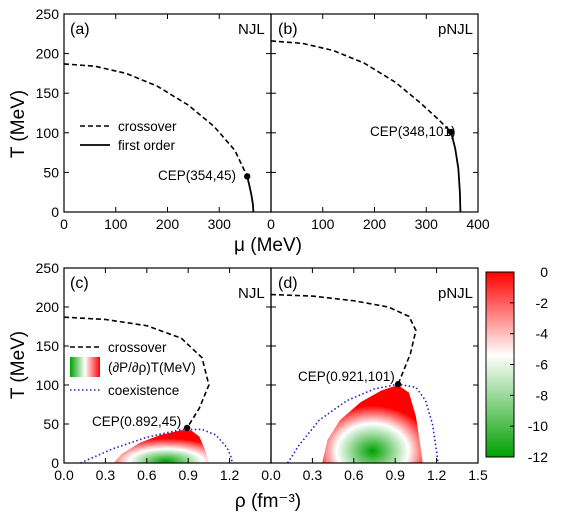 The height and width of the screenshot is (514, 562). Describe the element at coordinates (268, 501) in the screenshot. I see `x-axis-label-bottom: ρ (fm⁻³)` at that location.